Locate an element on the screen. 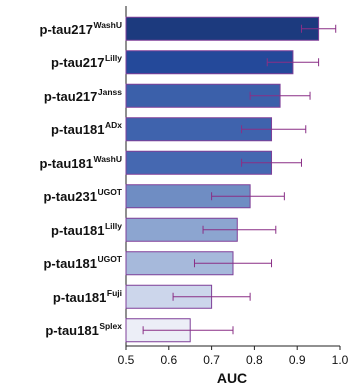 This screenshot has width=355, height=391. x-tick-label: 0.9 is located at coordinates (297, 360).